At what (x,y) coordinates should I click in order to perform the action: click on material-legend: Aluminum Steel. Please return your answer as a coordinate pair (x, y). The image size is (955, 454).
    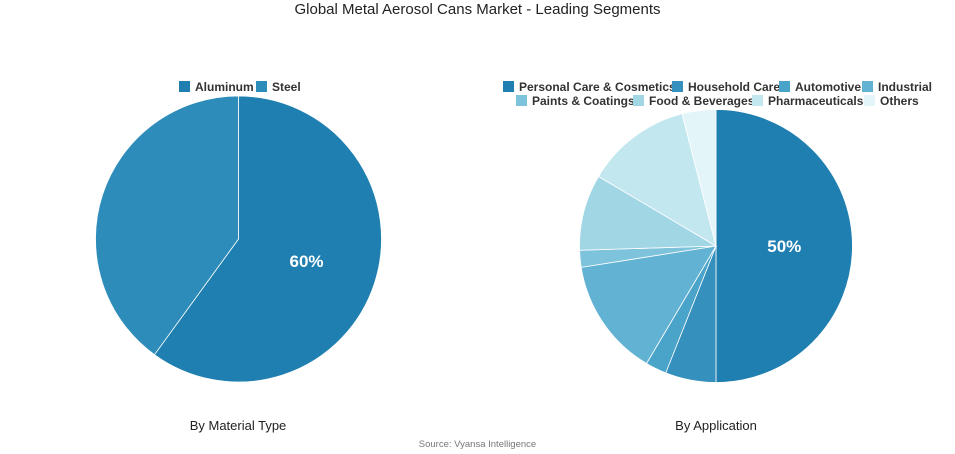
    Looking at the image, I should click on (240, 87).